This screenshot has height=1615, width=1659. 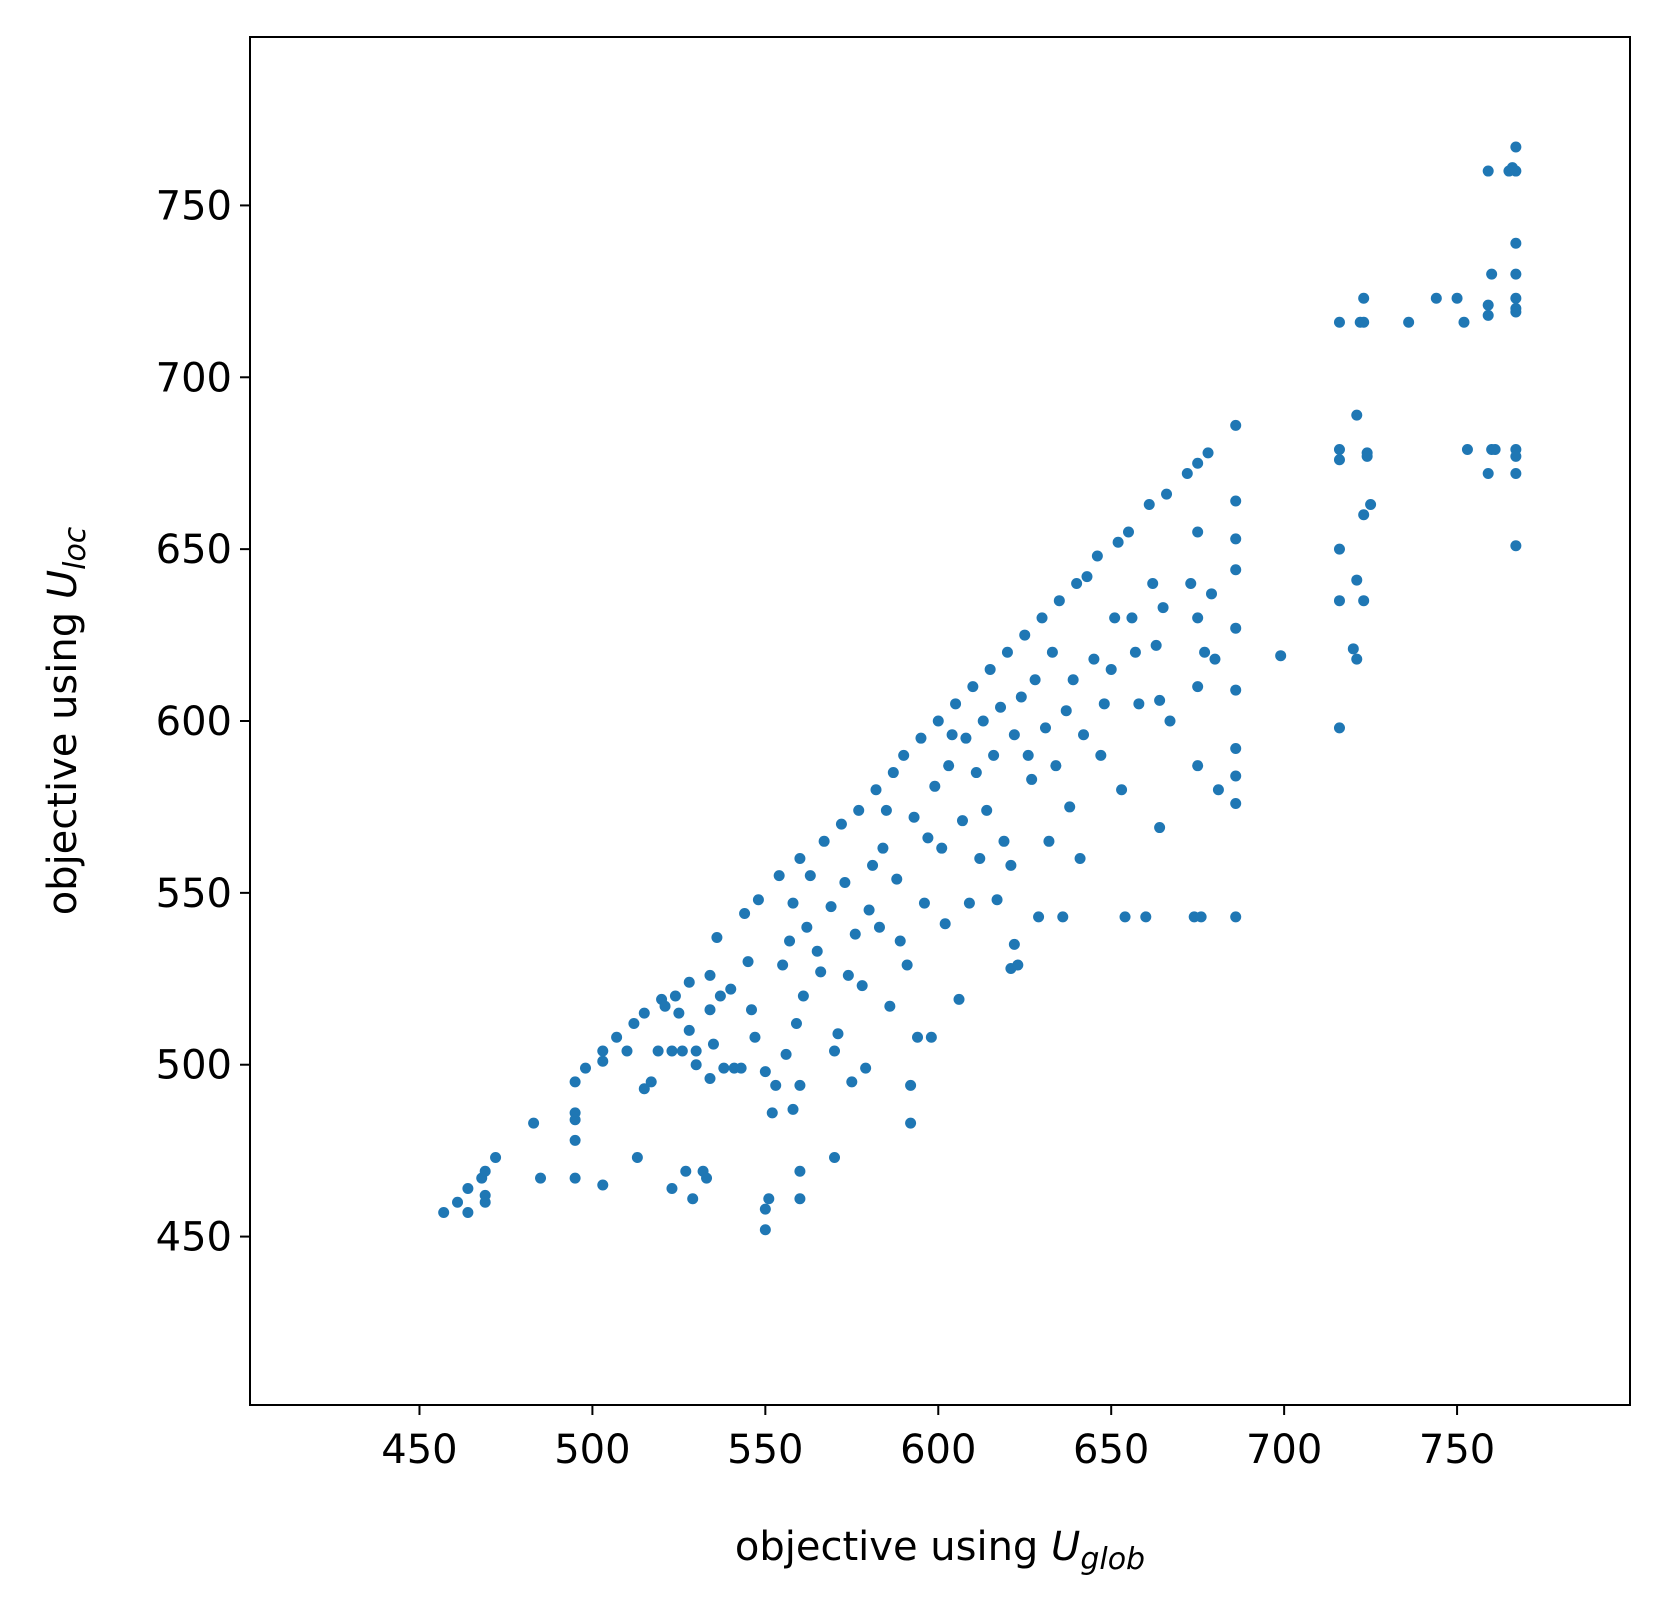 I want to click on x-tick-label: 500, so click(x=592, y=1450).